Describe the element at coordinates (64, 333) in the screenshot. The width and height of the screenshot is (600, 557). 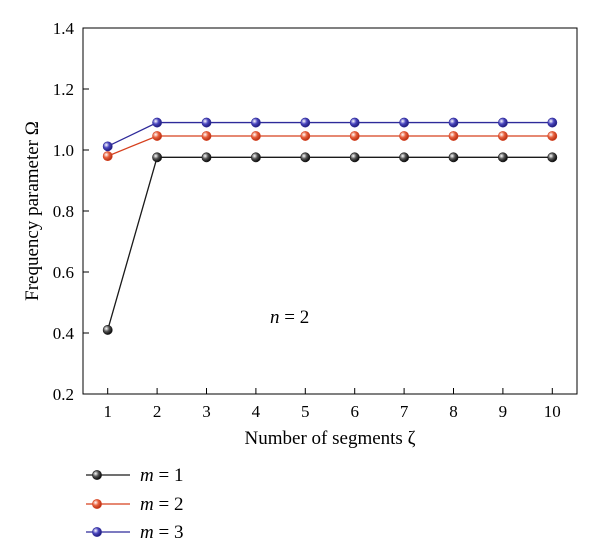
I see `y-tick-label: 0.4` at that location.